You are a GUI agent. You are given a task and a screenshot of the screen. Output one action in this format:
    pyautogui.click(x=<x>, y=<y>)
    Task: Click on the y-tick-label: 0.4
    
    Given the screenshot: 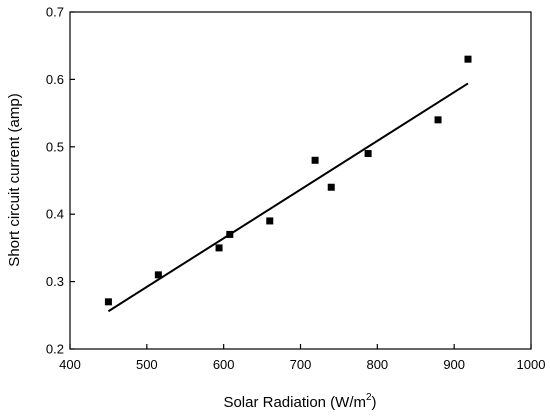 What is the action you would take?
    pyautogui.click(x=55, y=214)
    